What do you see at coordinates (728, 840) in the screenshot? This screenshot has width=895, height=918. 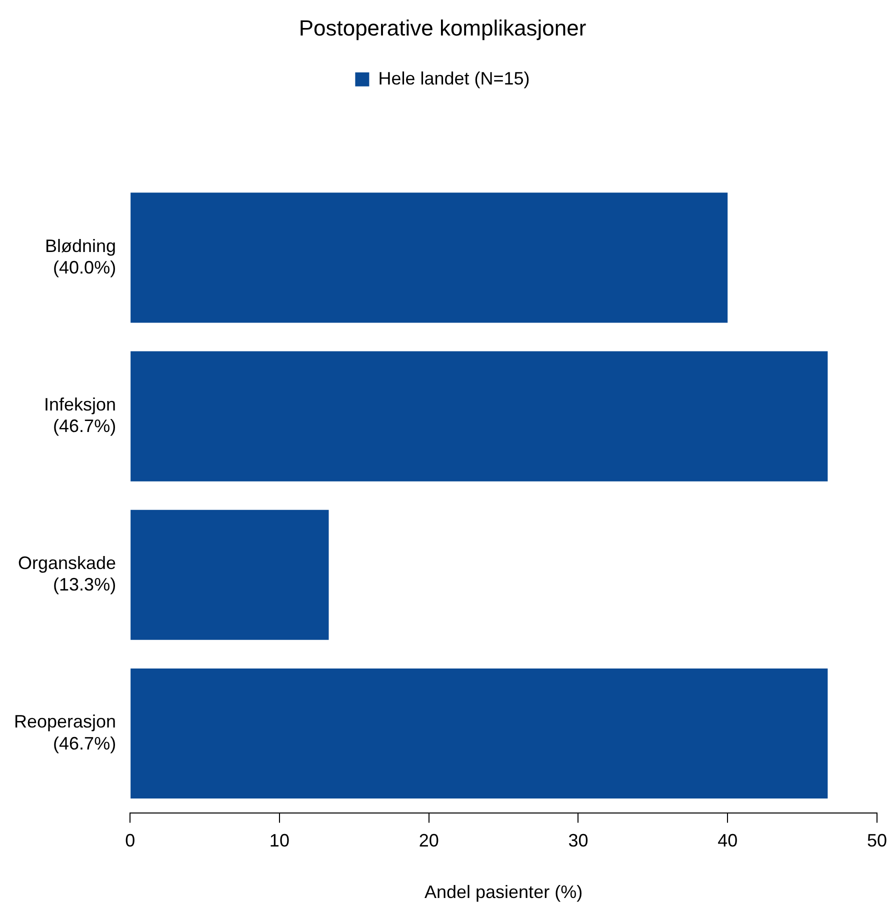 I see `x-tick-label: 40` at bounding box center [728, 840].